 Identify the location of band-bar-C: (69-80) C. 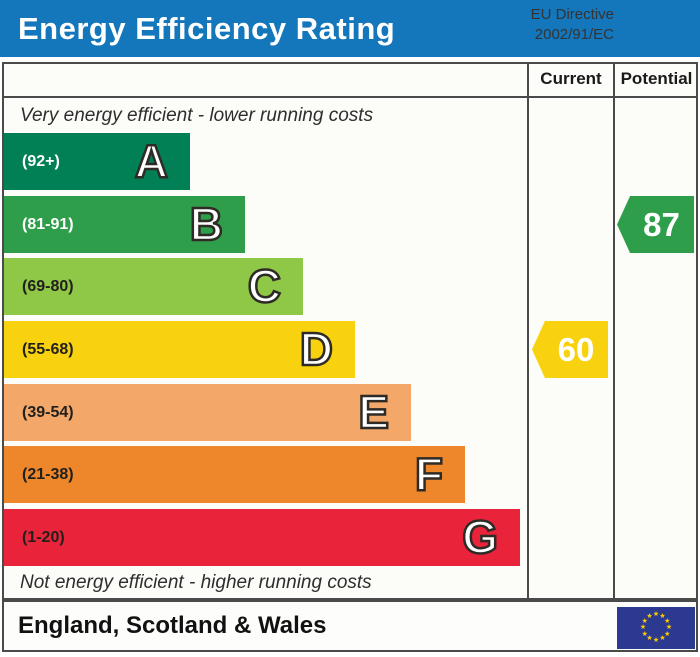
(153, 286).